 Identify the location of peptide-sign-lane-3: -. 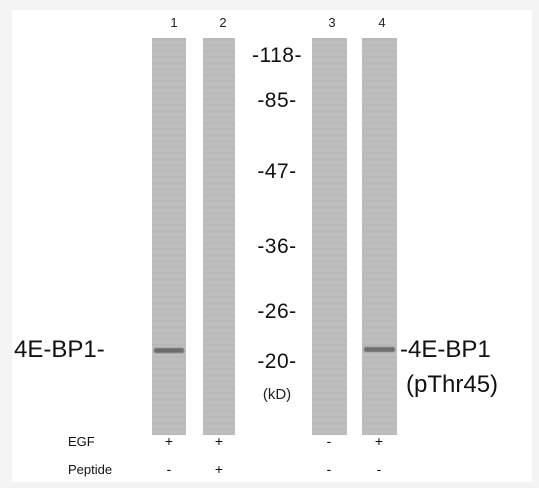
(329, 469).